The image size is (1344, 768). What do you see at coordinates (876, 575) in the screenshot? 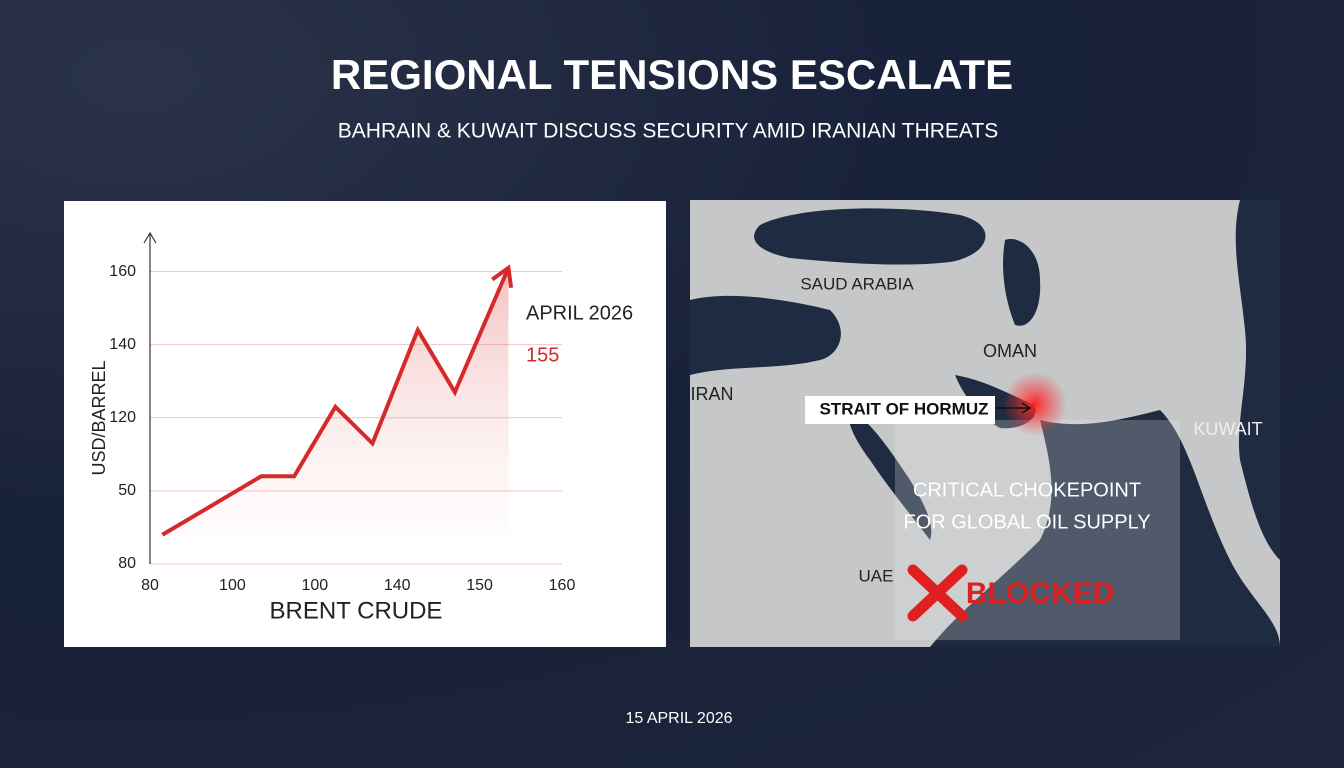
I see `map-label: UAE` at bounding box center [876, 575].